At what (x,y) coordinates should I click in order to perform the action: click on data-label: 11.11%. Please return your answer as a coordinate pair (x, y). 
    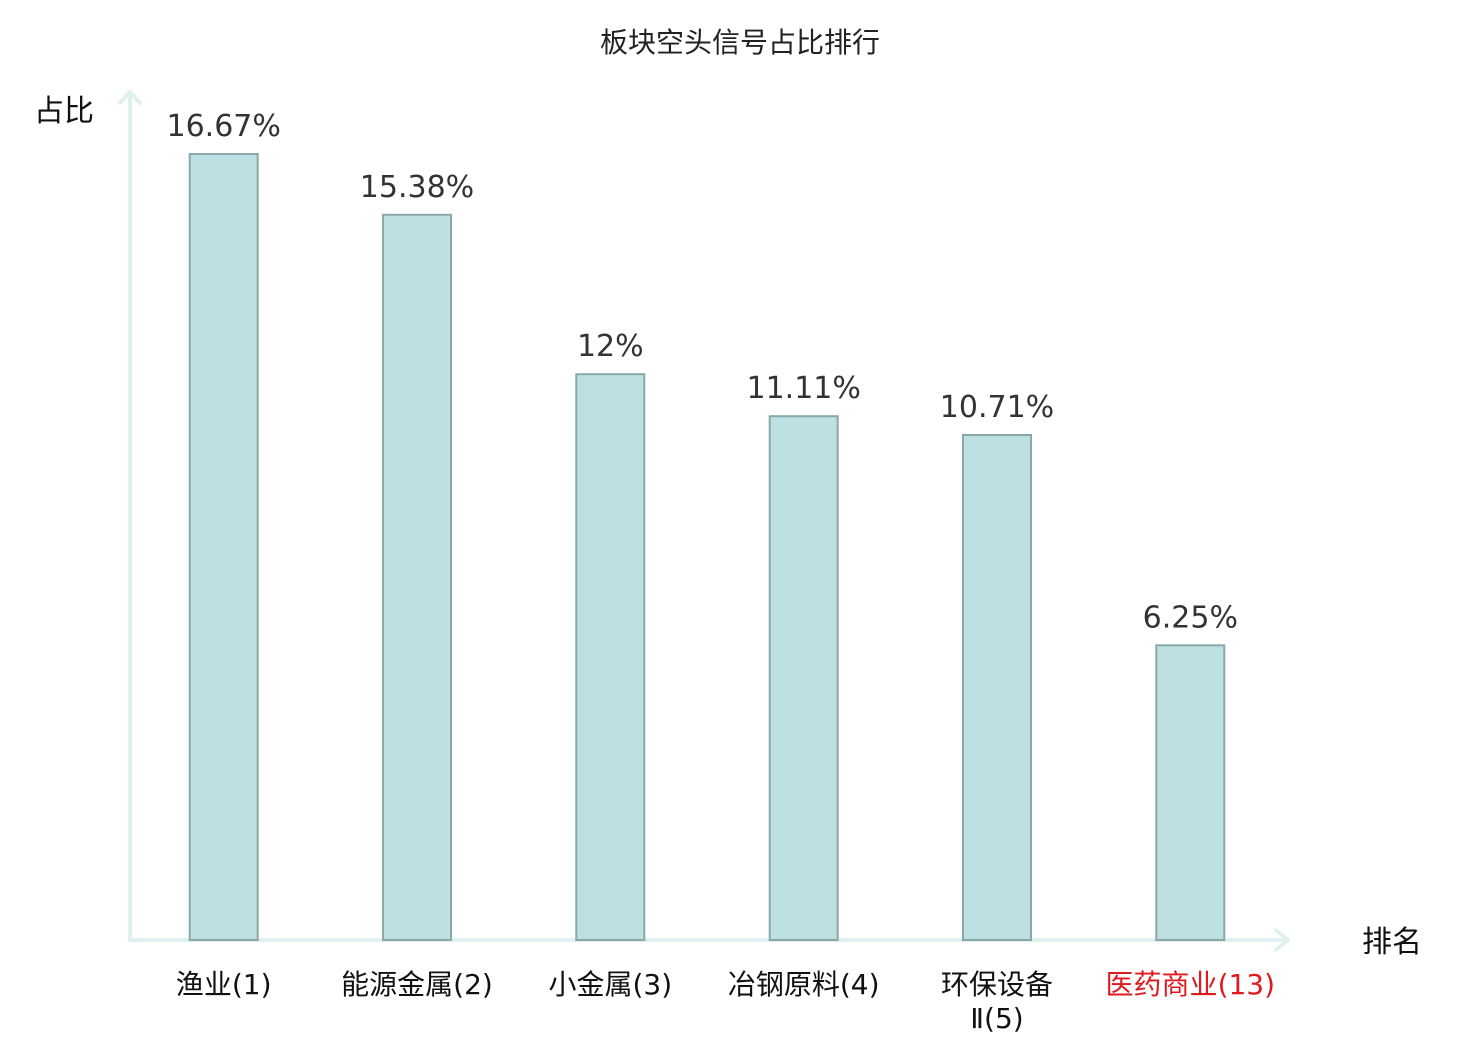
    Looking at the image, I should click on (804, 388).